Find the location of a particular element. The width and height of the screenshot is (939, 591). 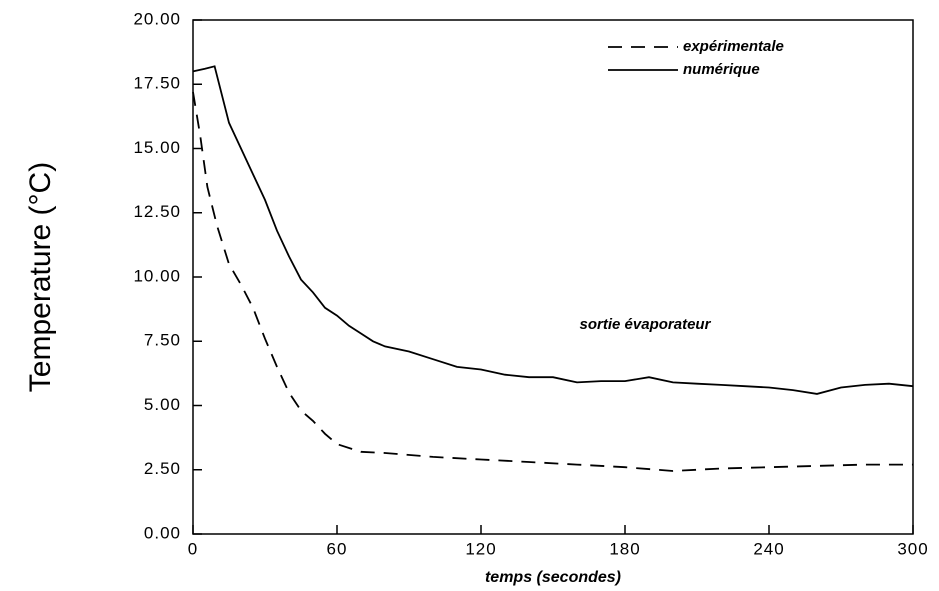

y-tick-label: 7.50 is located at coordinates (162, 340).